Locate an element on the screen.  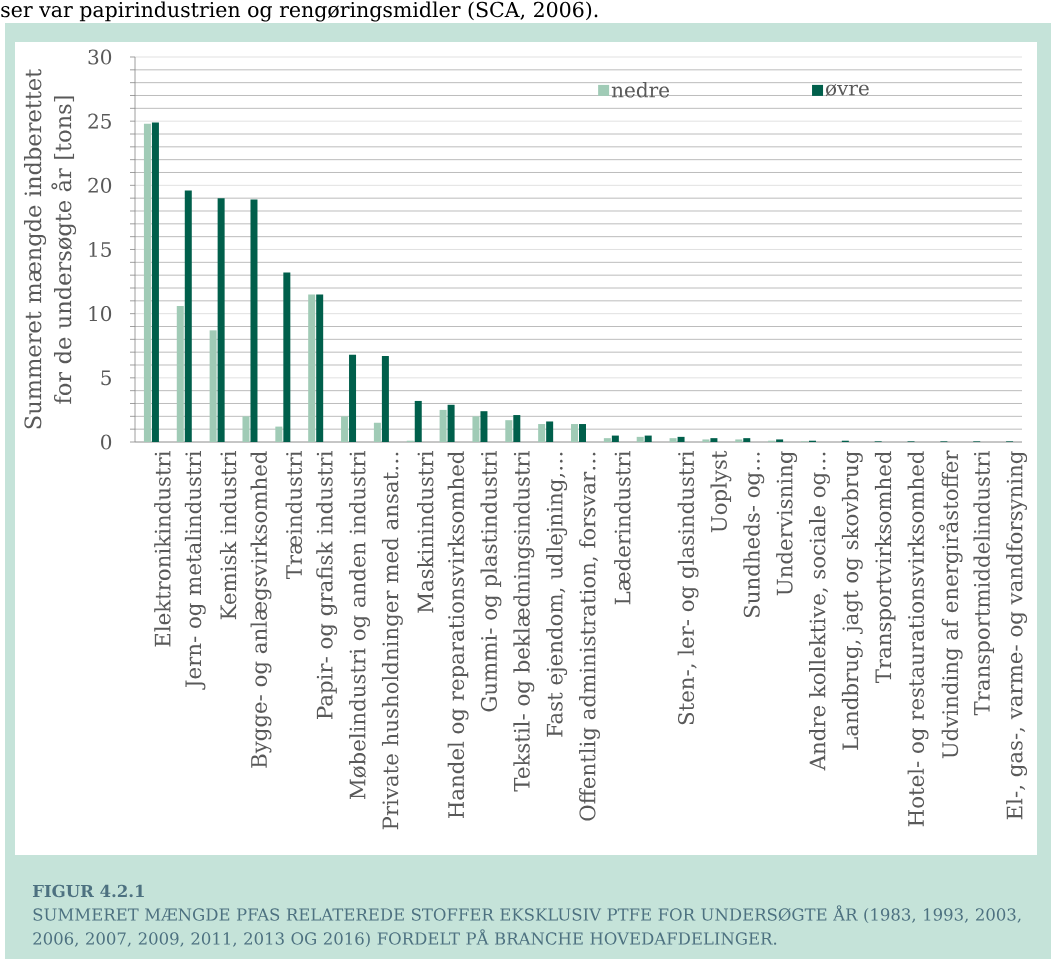
x-tick-label: Kemisk industri is located at coordinates (228, 535).